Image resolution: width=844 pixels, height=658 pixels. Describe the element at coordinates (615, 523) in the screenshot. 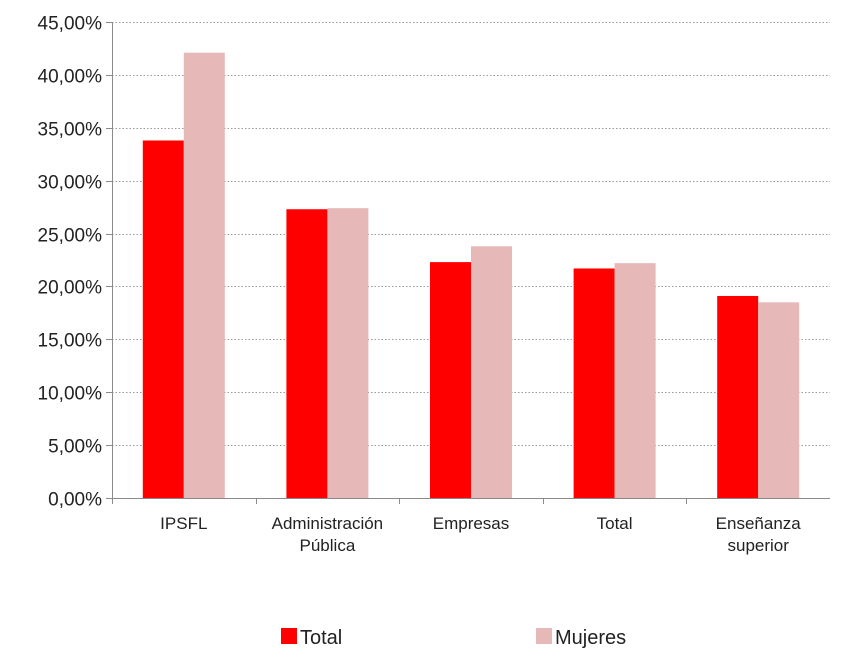

I see `x-tick-label: Total` at that location.